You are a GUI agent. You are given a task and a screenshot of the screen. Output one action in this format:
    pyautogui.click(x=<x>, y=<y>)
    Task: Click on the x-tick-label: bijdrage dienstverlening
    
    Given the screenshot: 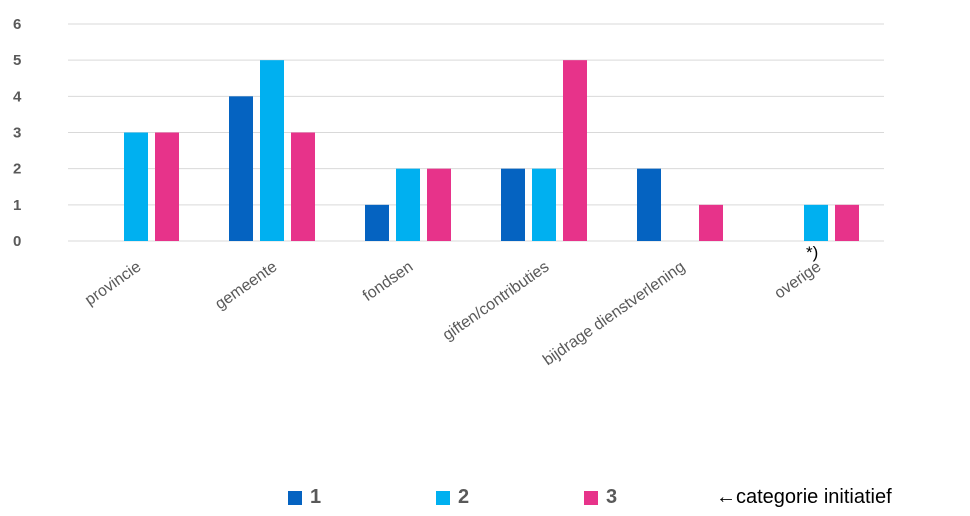 What is the action you would take?
    pyautogui.click(x=614, y=313)
    